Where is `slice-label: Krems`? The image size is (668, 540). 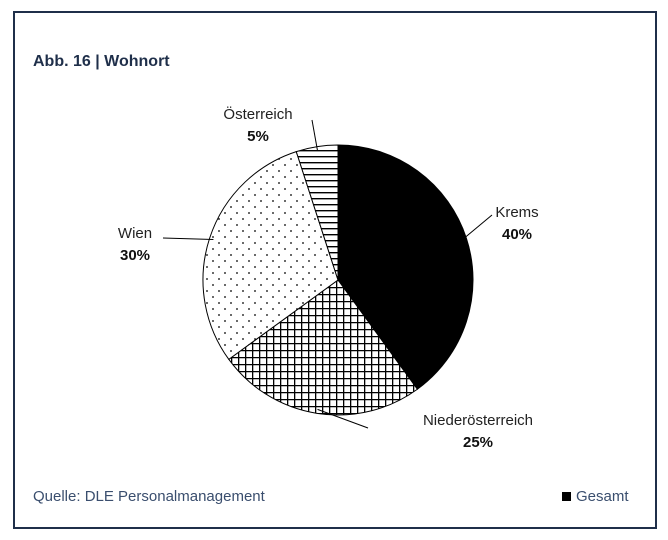
slice-label: Krems is located at coordinates (516, 212).